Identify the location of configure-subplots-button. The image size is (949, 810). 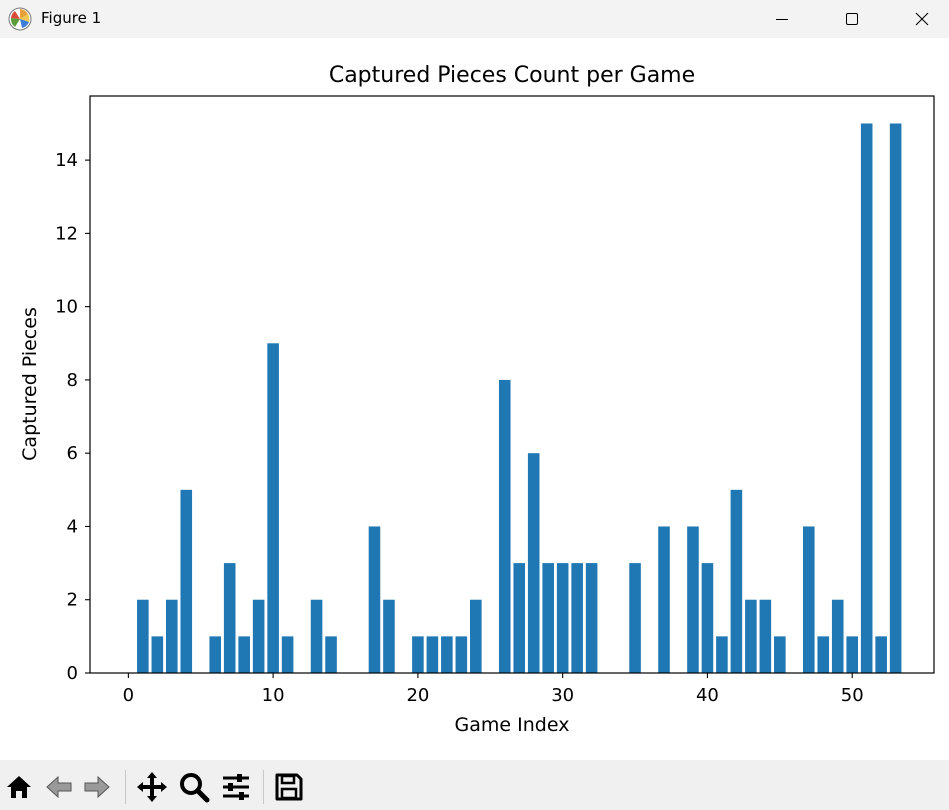
(236, 787).